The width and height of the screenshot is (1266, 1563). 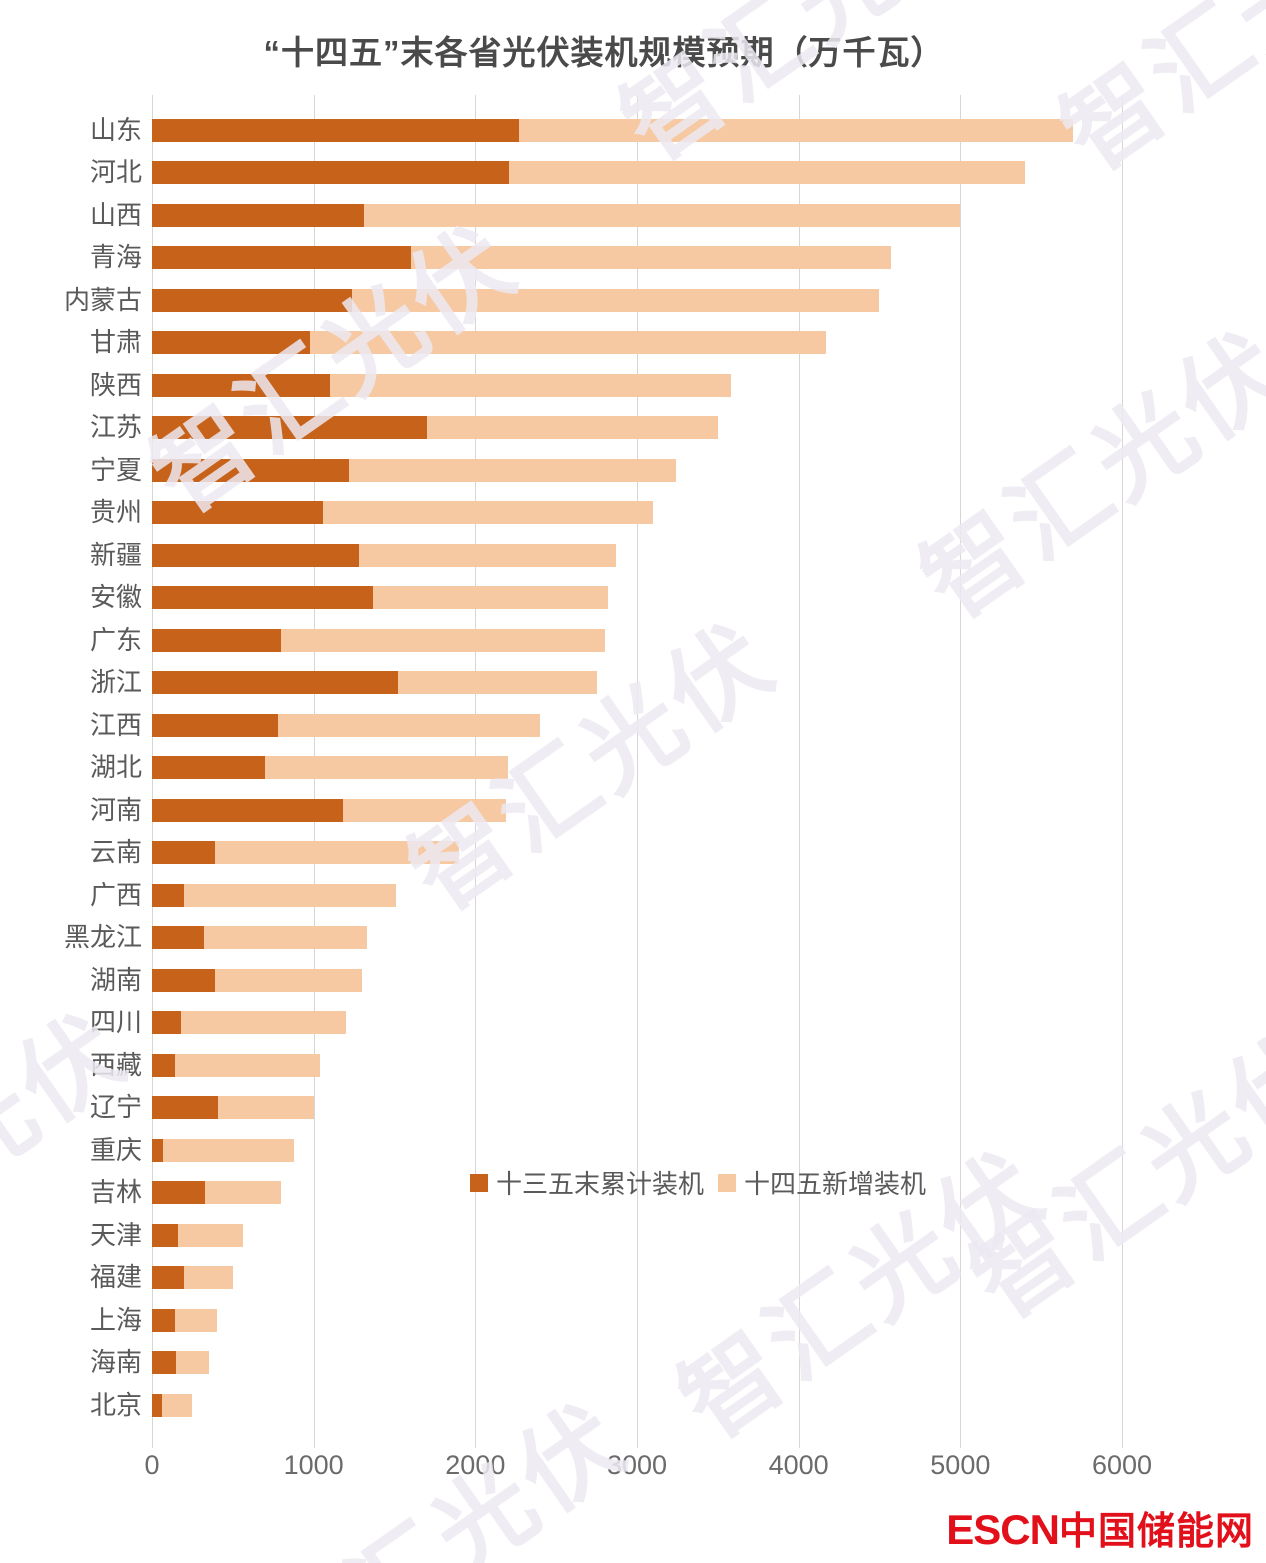 What do you see at coordinates (115, 979) in the screenshot?
I see `category-label: 湖南` at bounding box center [115, 979].